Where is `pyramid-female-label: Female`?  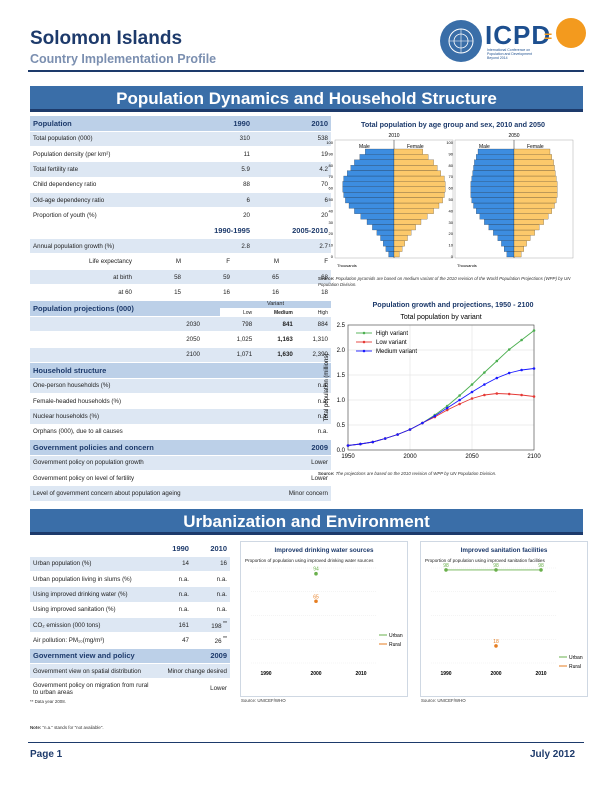 pyramid-female-label: Female is located at coordinates (415, 147).